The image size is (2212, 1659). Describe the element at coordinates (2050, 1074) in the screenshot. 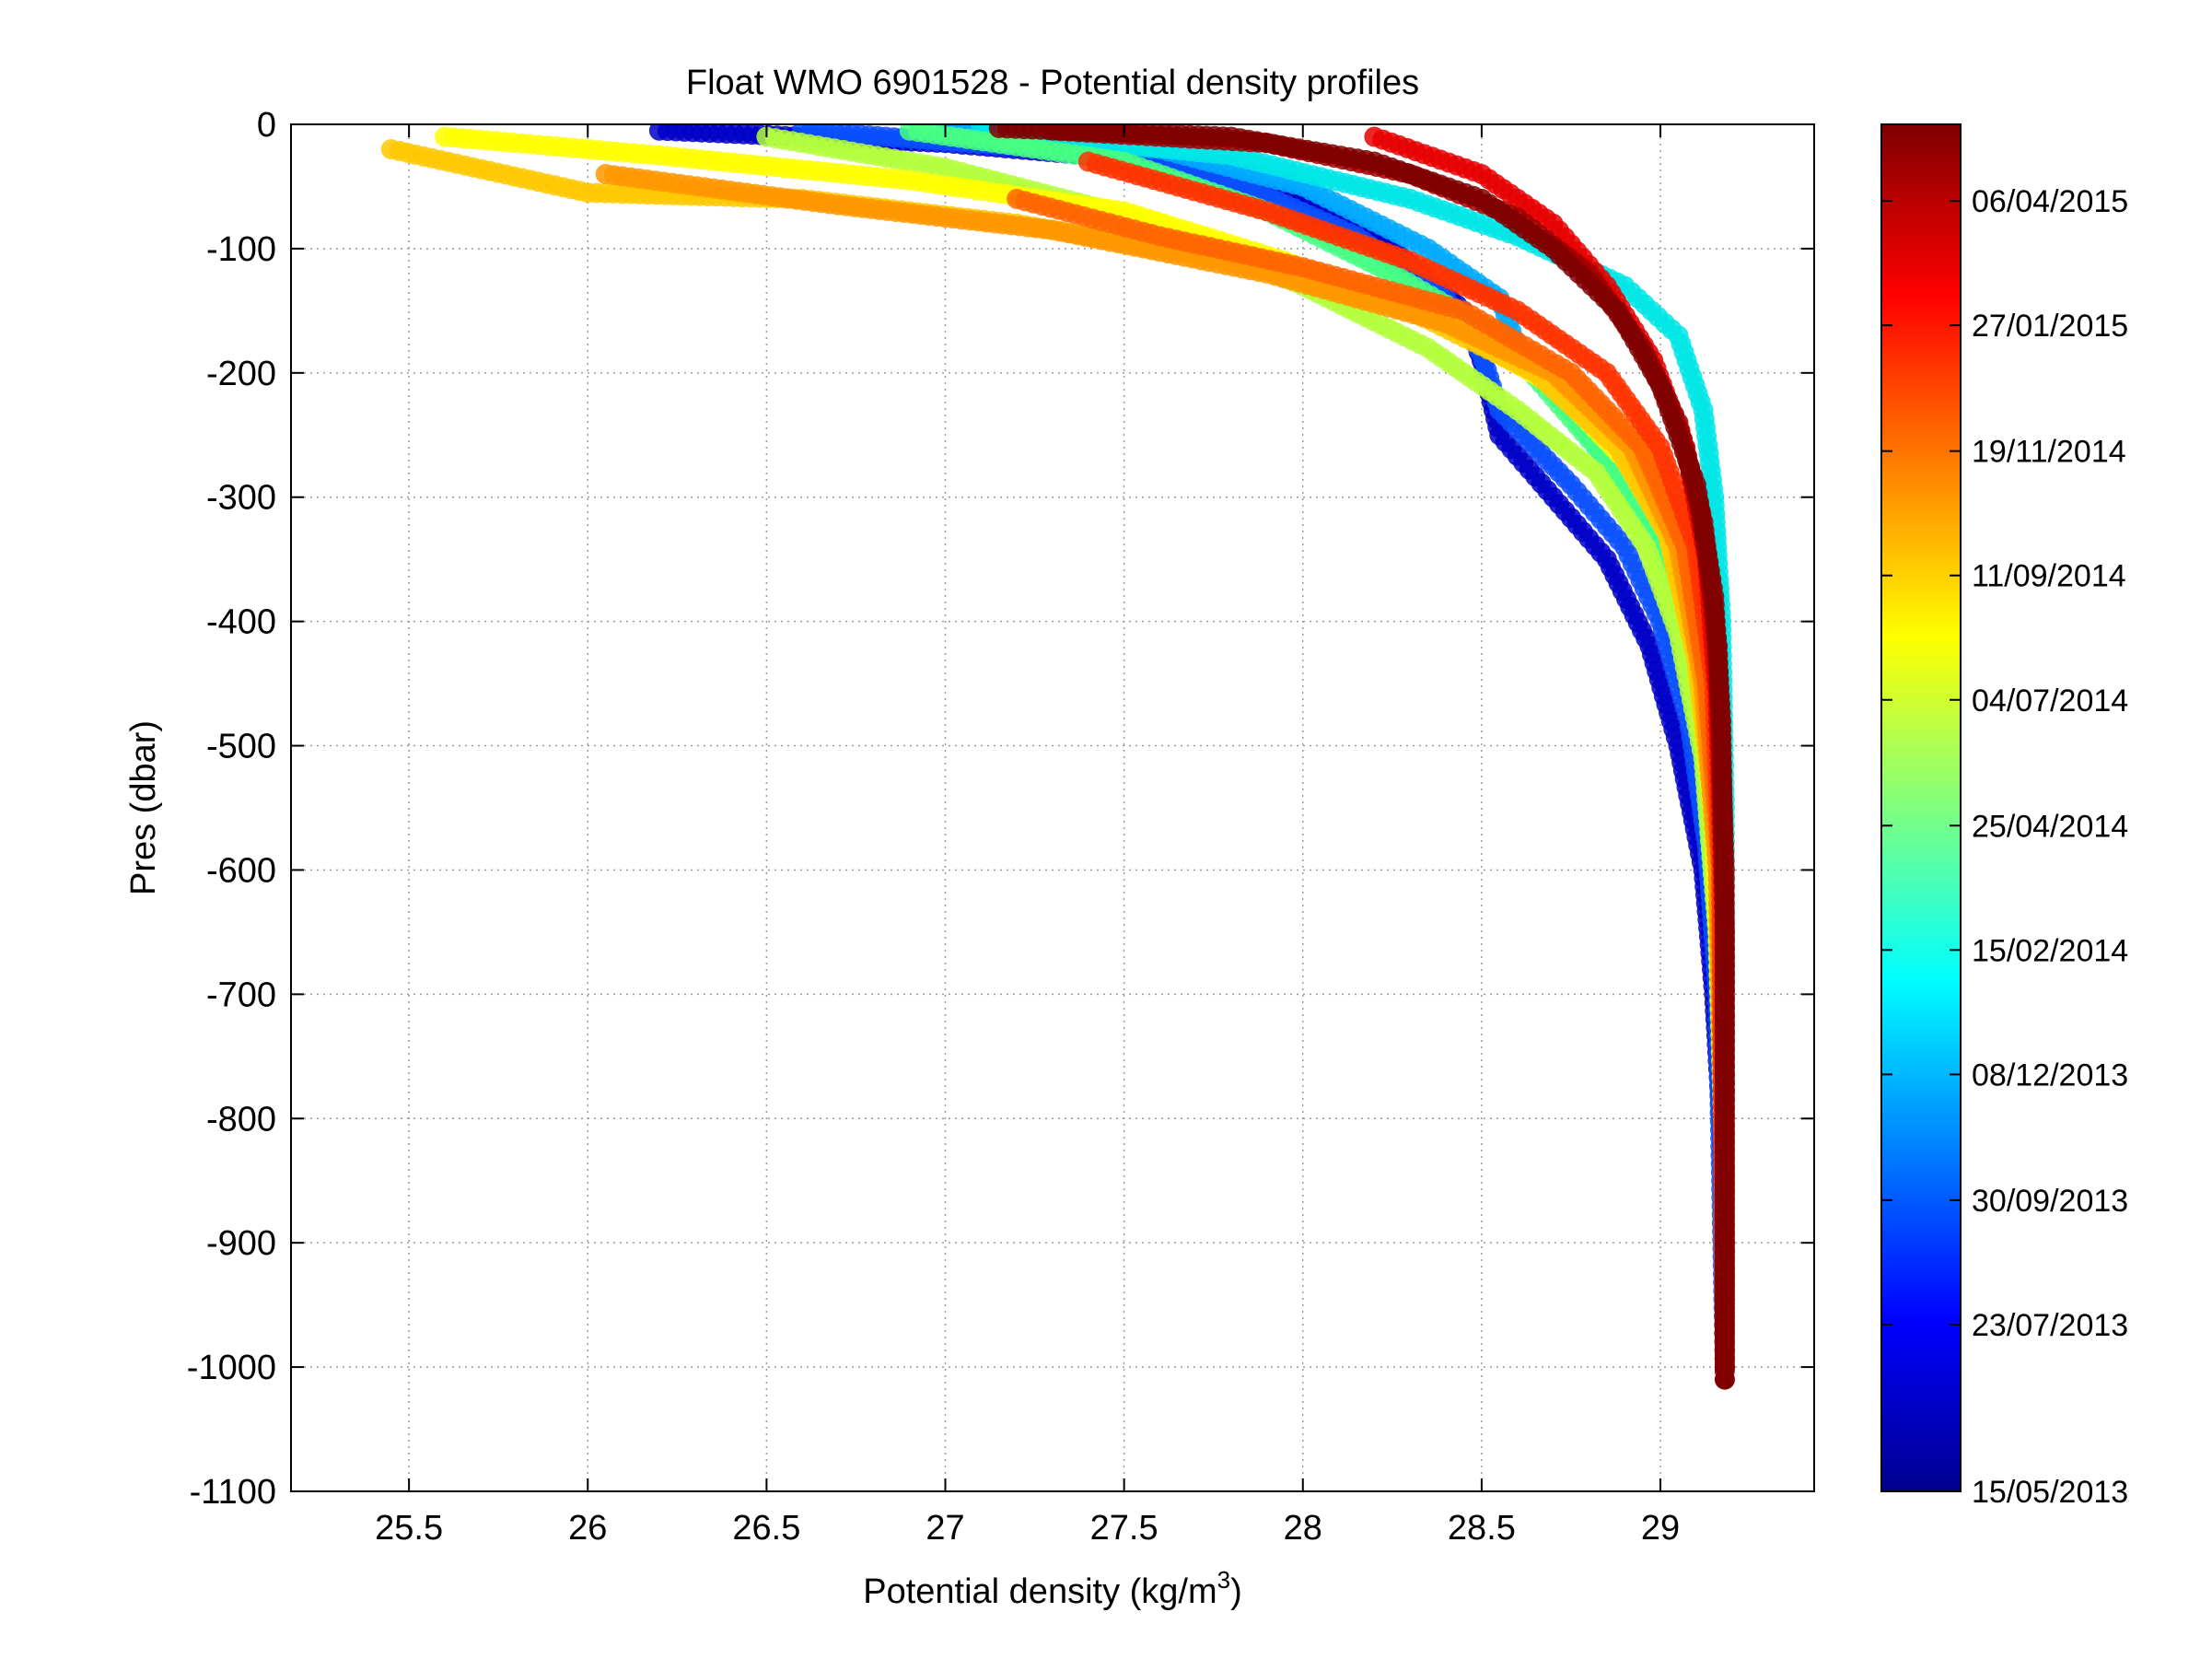

I see `colorbar-tick-label: 08/12/2013` at that location.